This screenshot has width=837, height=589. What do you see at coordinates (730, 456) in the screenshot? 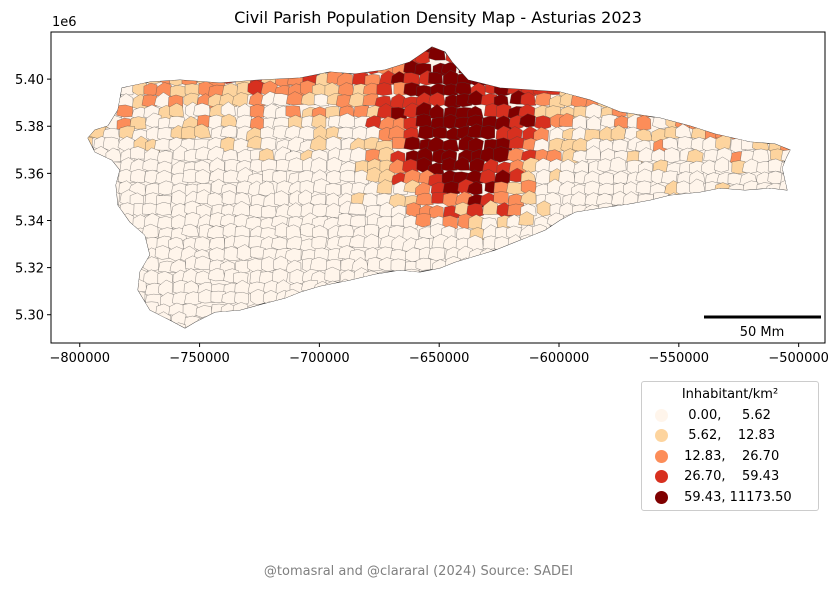
I see `legend-item: 12.83, 26.70` at bounding box center [730, 456].